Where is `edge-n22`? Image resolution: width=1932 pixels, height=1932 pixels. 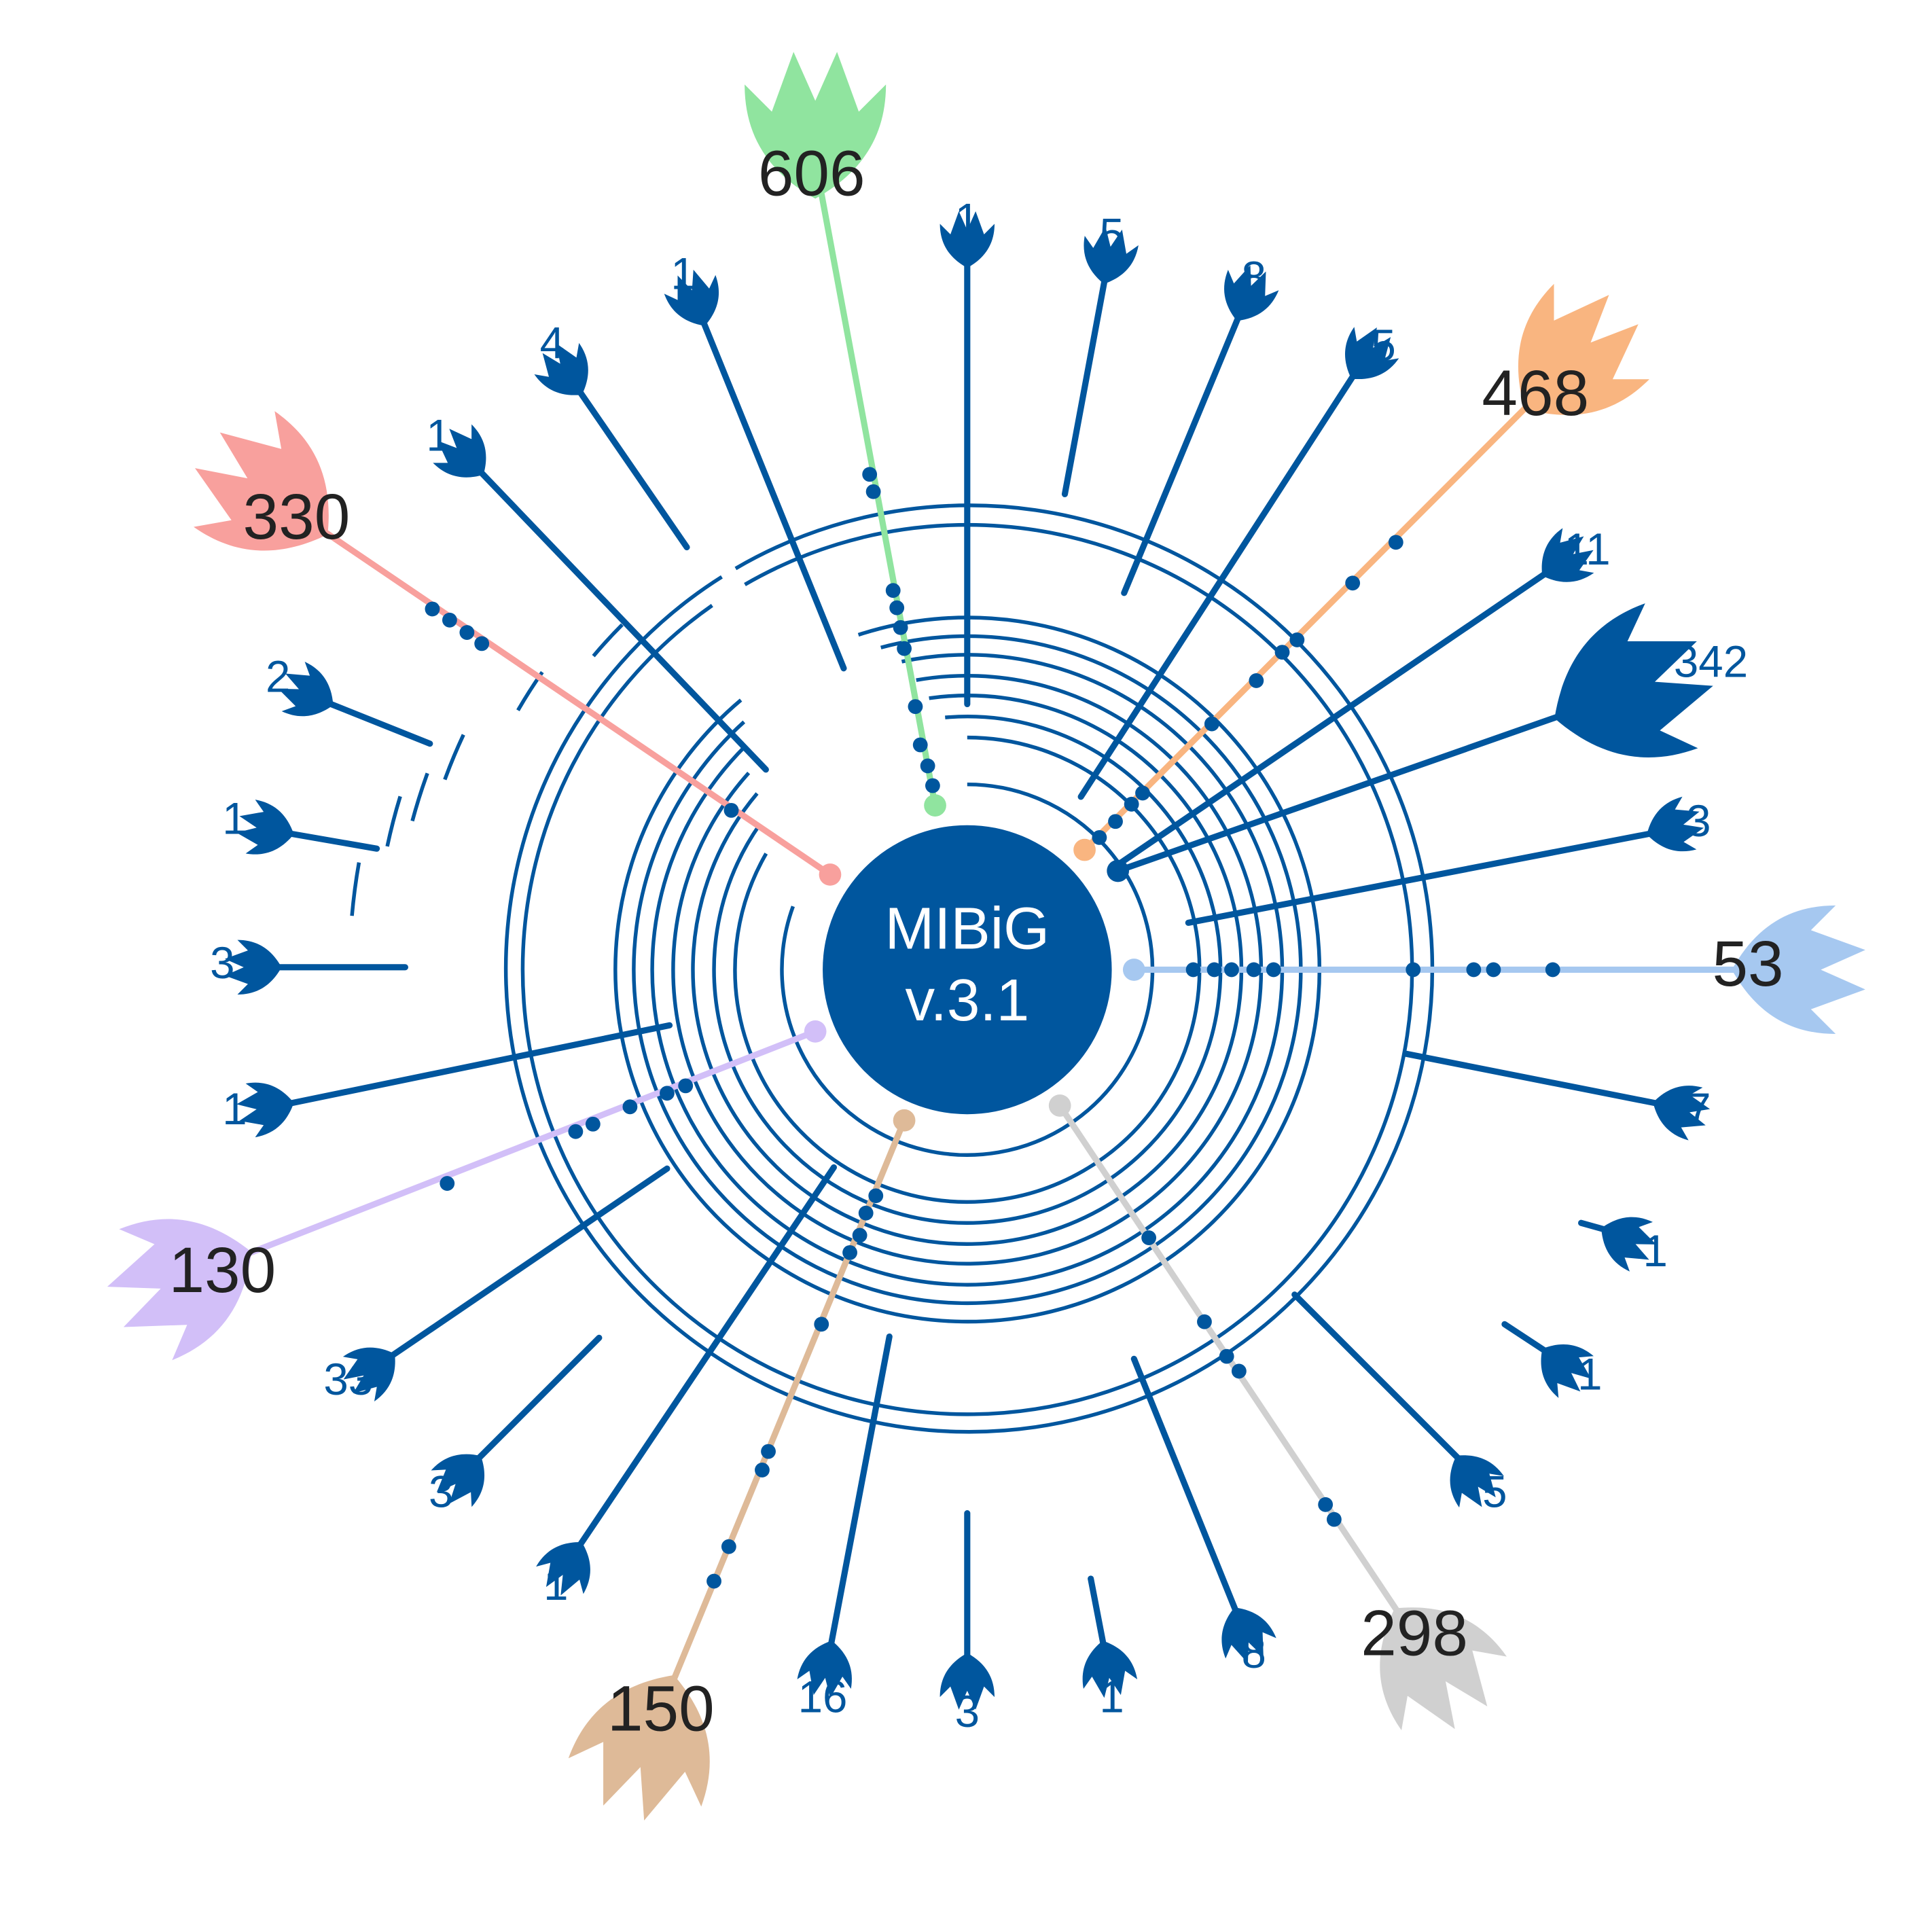 edge-n22 is located at coordinates (623, 621).